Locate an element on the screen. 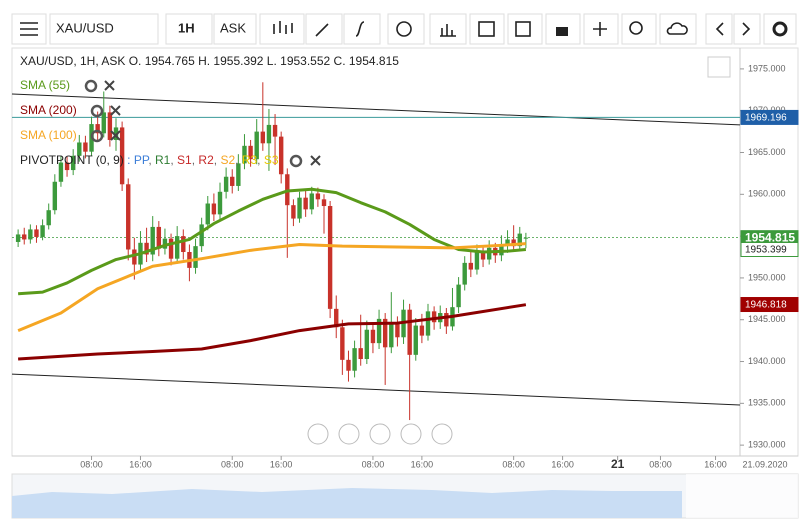  pivot-legend-part: PP is located at coordinates (142, 160).